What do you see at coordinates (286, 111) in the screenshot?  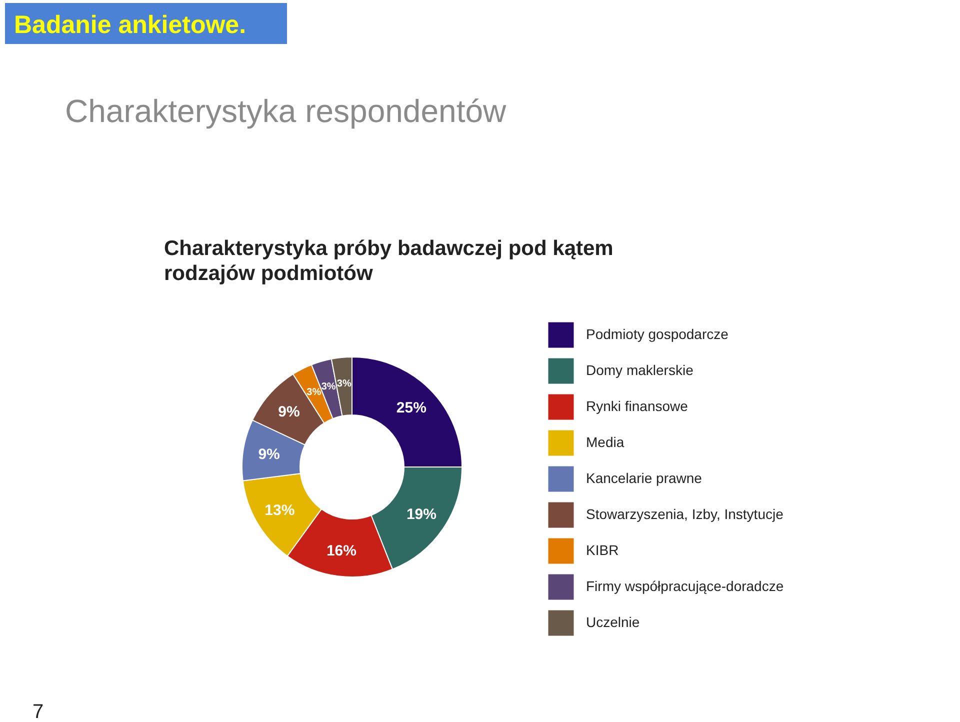 I see `chart-title: Charakterystyka respondentów` at bounding box center [286, 111].